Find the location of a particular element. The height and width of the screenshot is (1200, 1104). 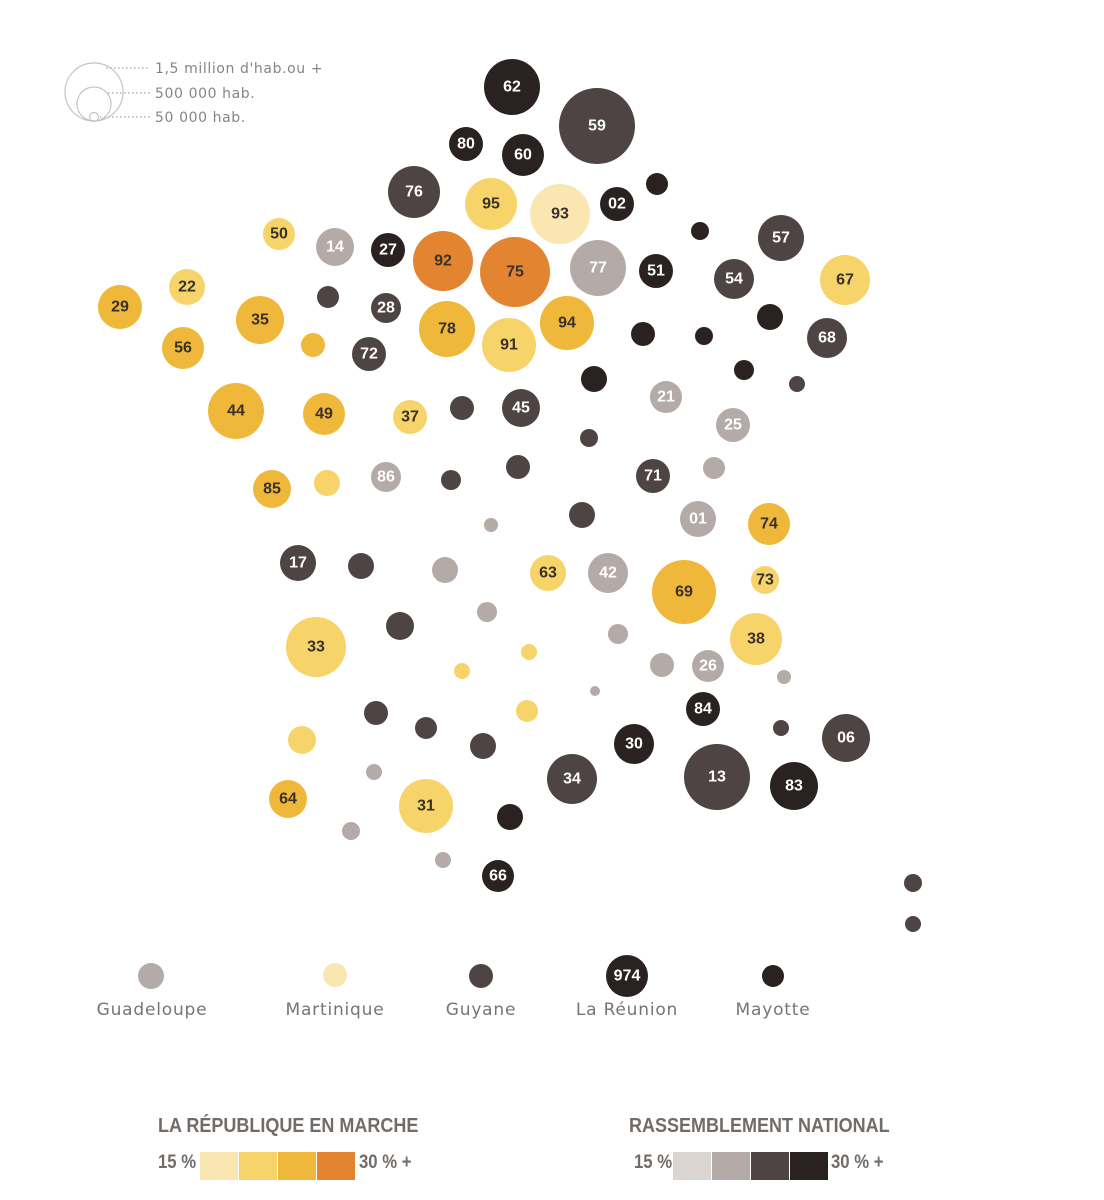

departement-63-bubble-circle is located at coordinates (548, 573).